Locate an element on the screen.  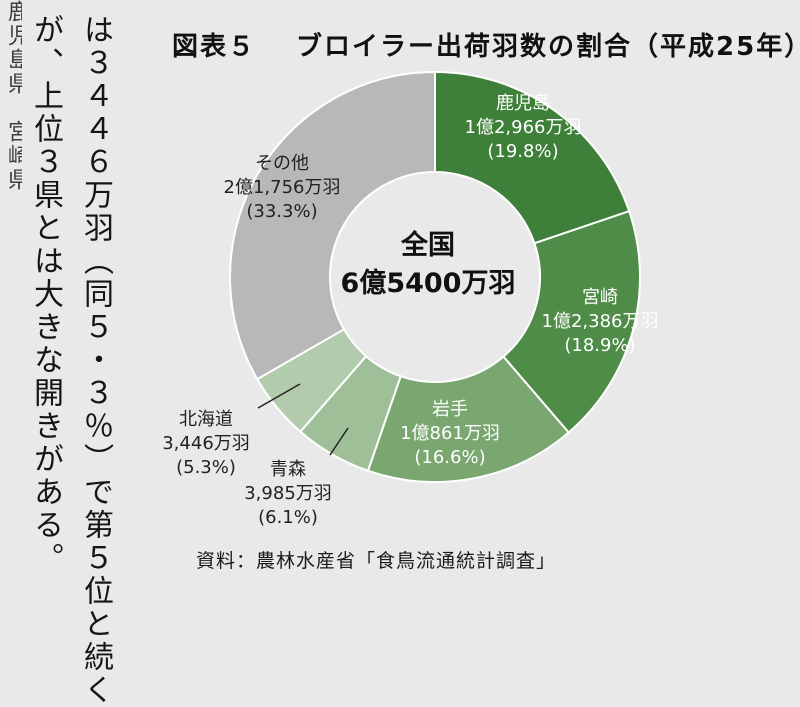
slice-name: 岩手 is located at coordinates (450, 409).